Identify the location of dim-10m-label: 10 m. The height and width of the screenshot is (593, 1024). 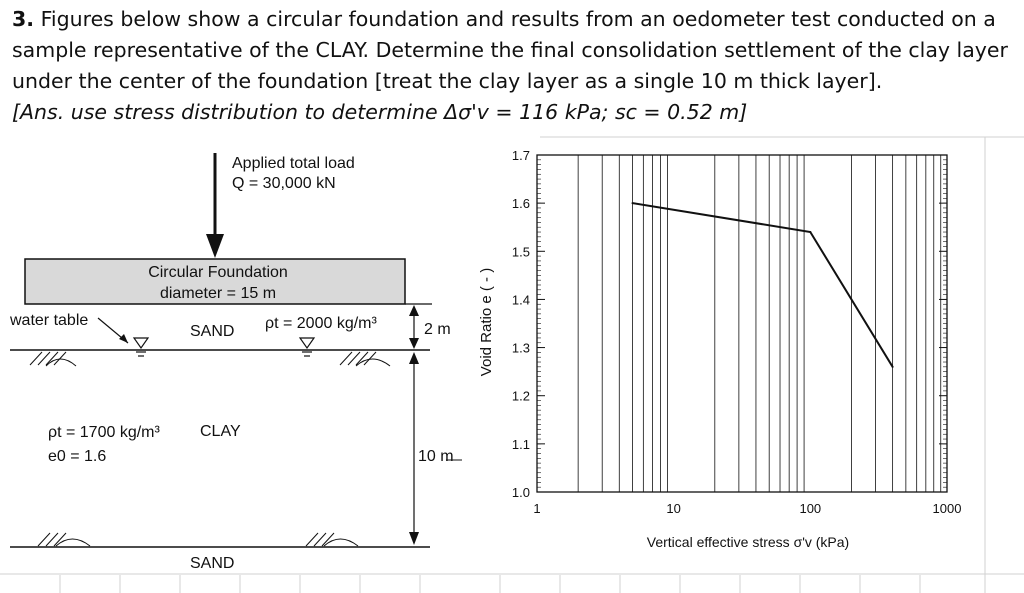
(436, 456).